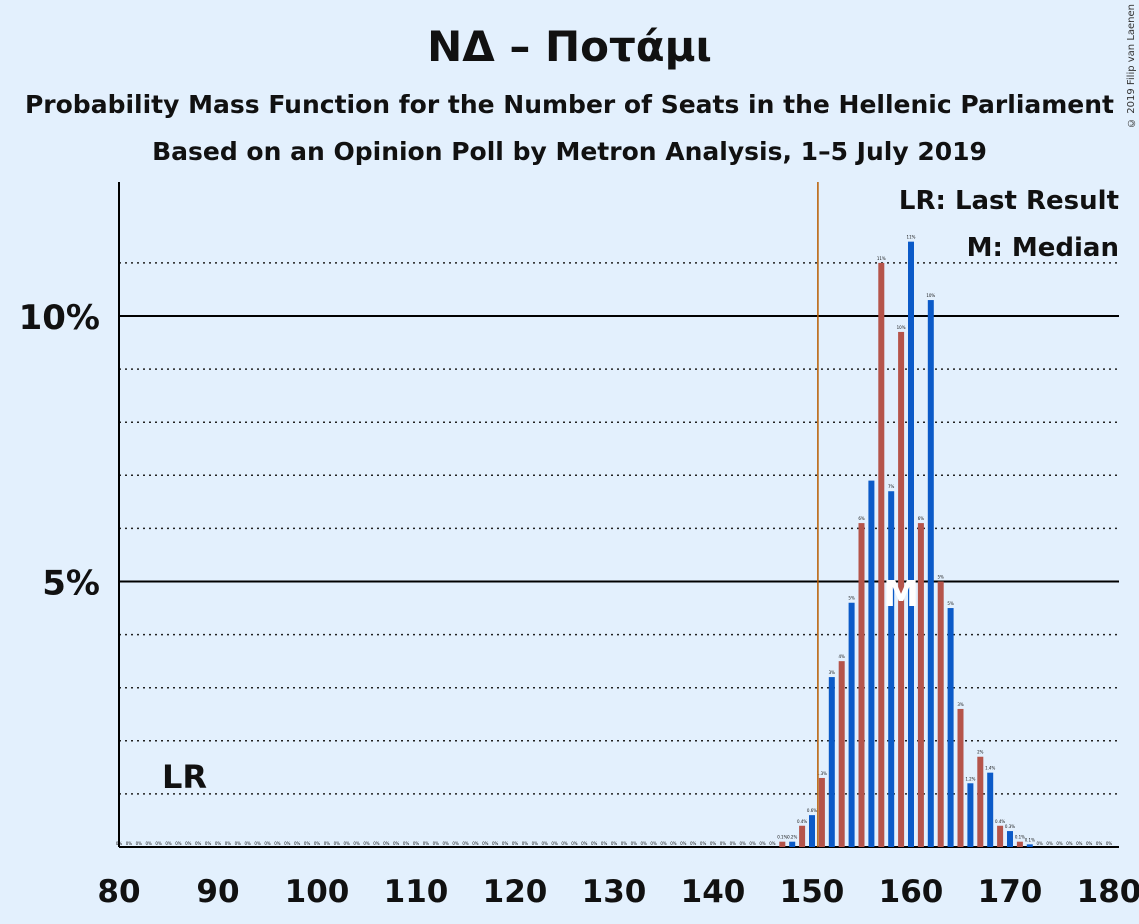 Image resolution: width=1139 pixels, height=924 pixels. I want to click on bar-label: 4%, so click(842, 656).